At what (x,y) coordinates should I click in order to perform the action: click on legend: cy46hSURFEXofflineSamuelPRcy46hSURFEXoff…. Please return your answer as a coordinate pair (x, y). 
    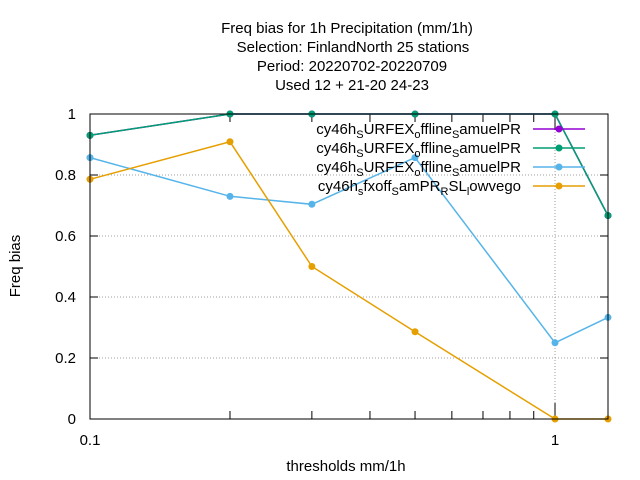
    Looking at the image, I should click on (450, 159).